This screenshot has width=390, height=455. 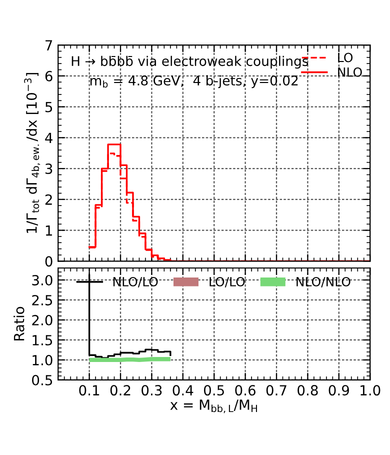 What do you see at coordinates (49, 230) in the screenshot?
I see `y-tick-label: 1` at bounding box center [49, 230].